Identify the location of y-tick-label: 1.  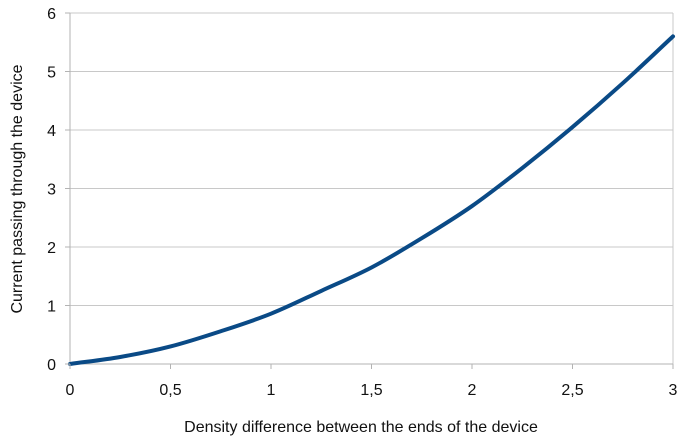
(51, 307).